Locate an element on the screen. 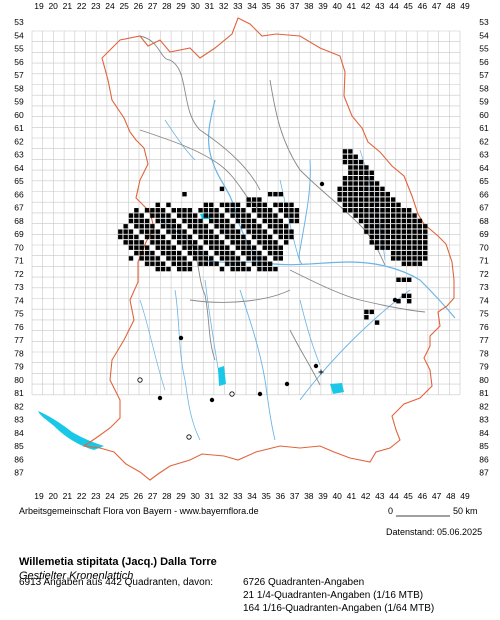 The image size is (500, 620). x-label-bottom: 44 is located at coordinates (394, 496).